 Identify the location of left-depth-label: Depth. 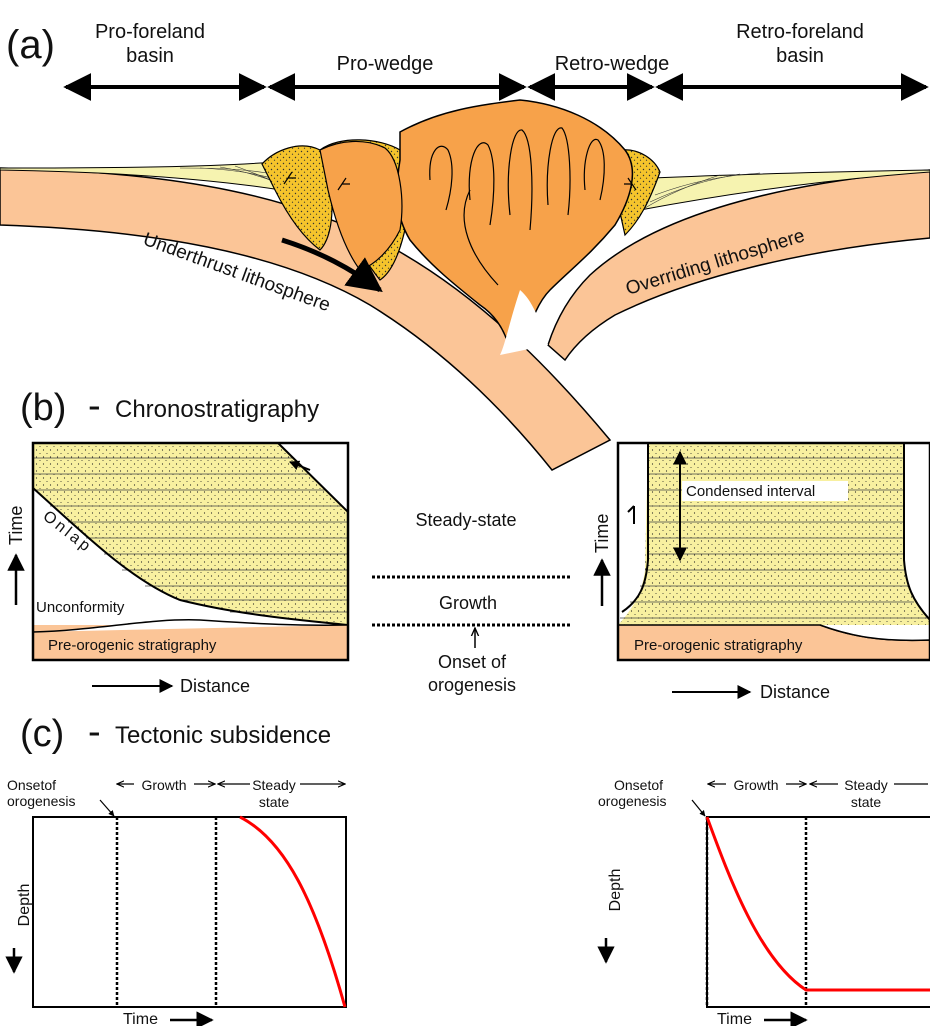
(24, 905).